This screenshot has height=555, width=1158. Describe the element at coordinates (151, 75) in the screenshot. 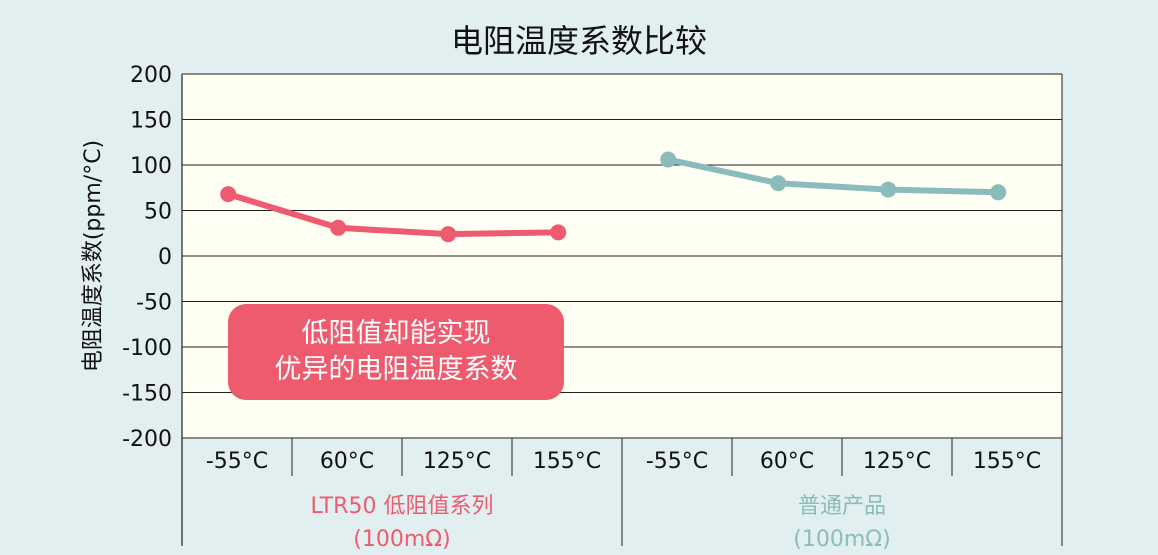

I see `y-tick-label: 200` at that location.